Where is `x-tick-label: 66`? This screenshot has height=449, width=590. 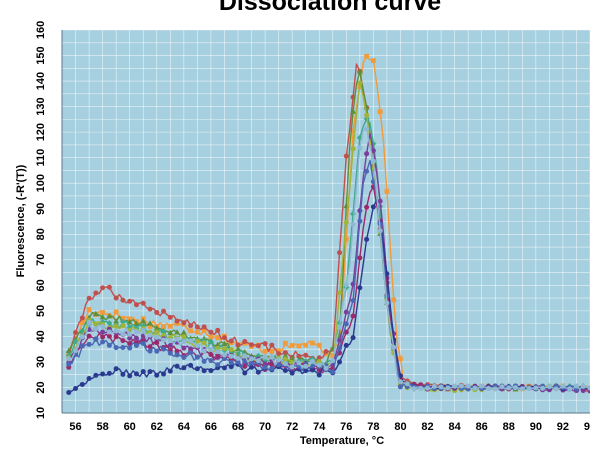
x-tick-label: 66 is located at coordinates (211, 427).